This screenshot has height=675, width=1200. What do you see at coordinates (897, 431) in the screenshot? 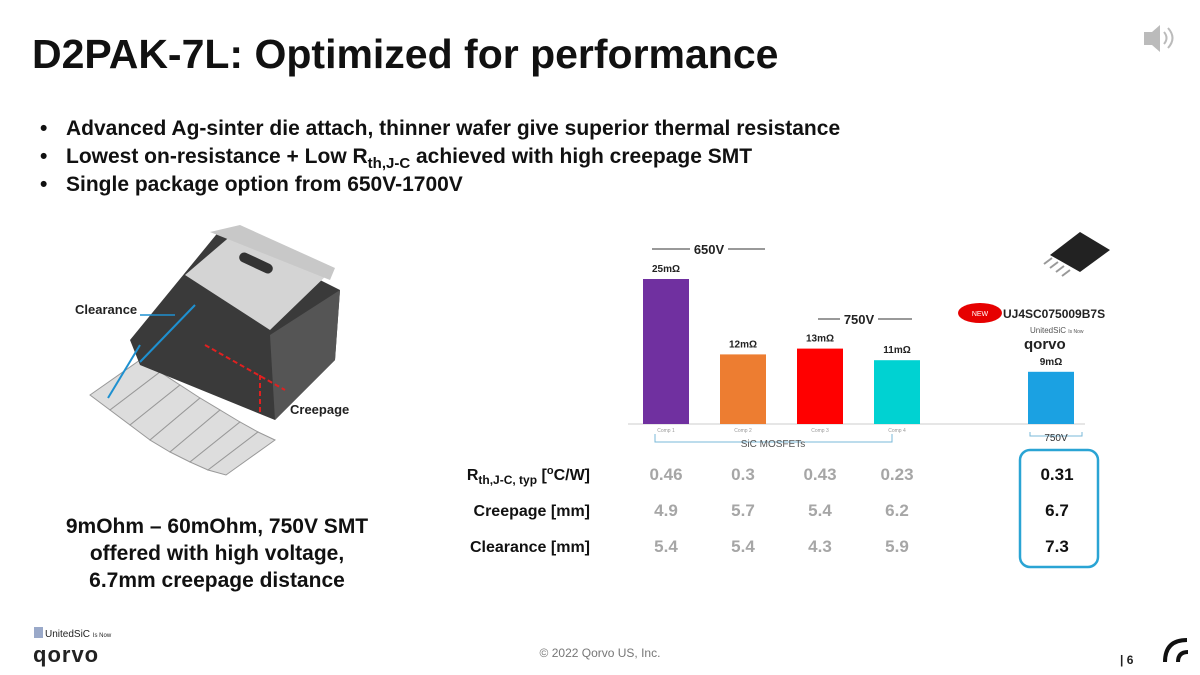
I see `category-label: Comp 4` at bounding box center [897, 431].